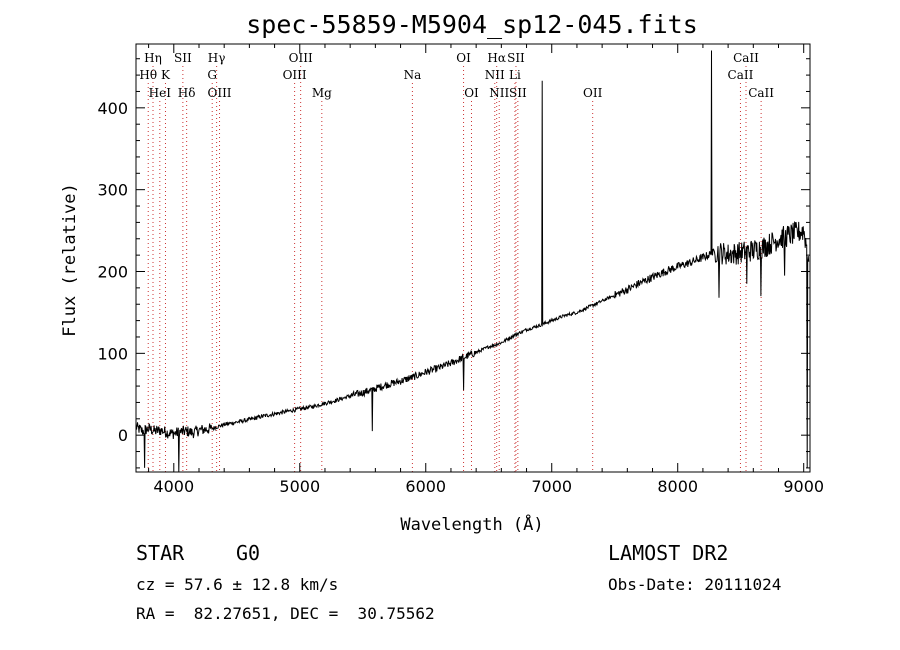 The width and height of the screenshot is (900, 650). Describe the element at coordinates (471, 524) in the screenshot. I see `x-axis-label: Wavelength (Å)` at that location.